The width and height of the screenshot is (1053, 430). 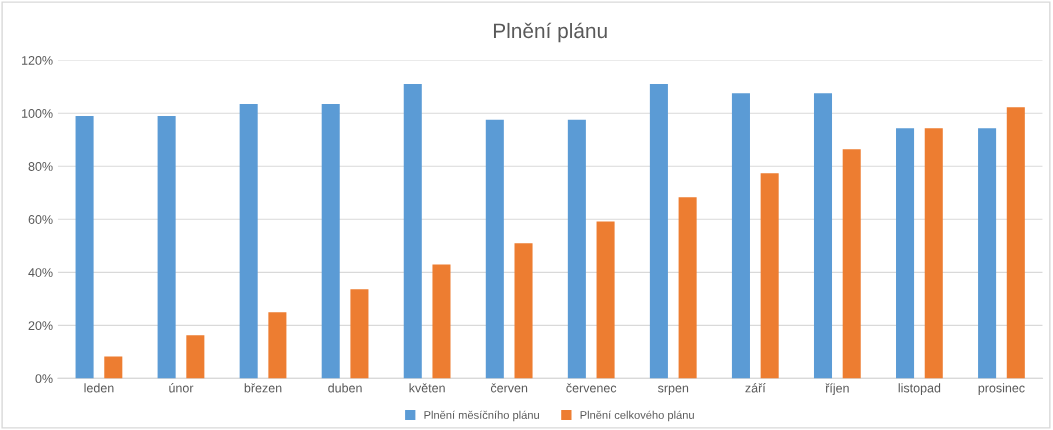 I want to click on chart-title: Plnění plánu, so click(x=550, y=32).